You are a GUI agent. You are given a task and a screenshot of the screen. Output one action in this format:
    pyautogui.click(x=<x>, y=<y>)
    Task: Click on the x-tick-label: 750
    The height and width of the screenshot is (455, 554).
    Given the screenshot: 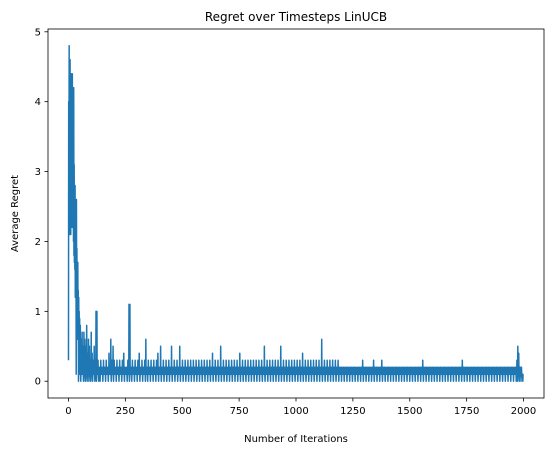 What is the action you would take?
    pyautogui.click(x=239, y=411)
    